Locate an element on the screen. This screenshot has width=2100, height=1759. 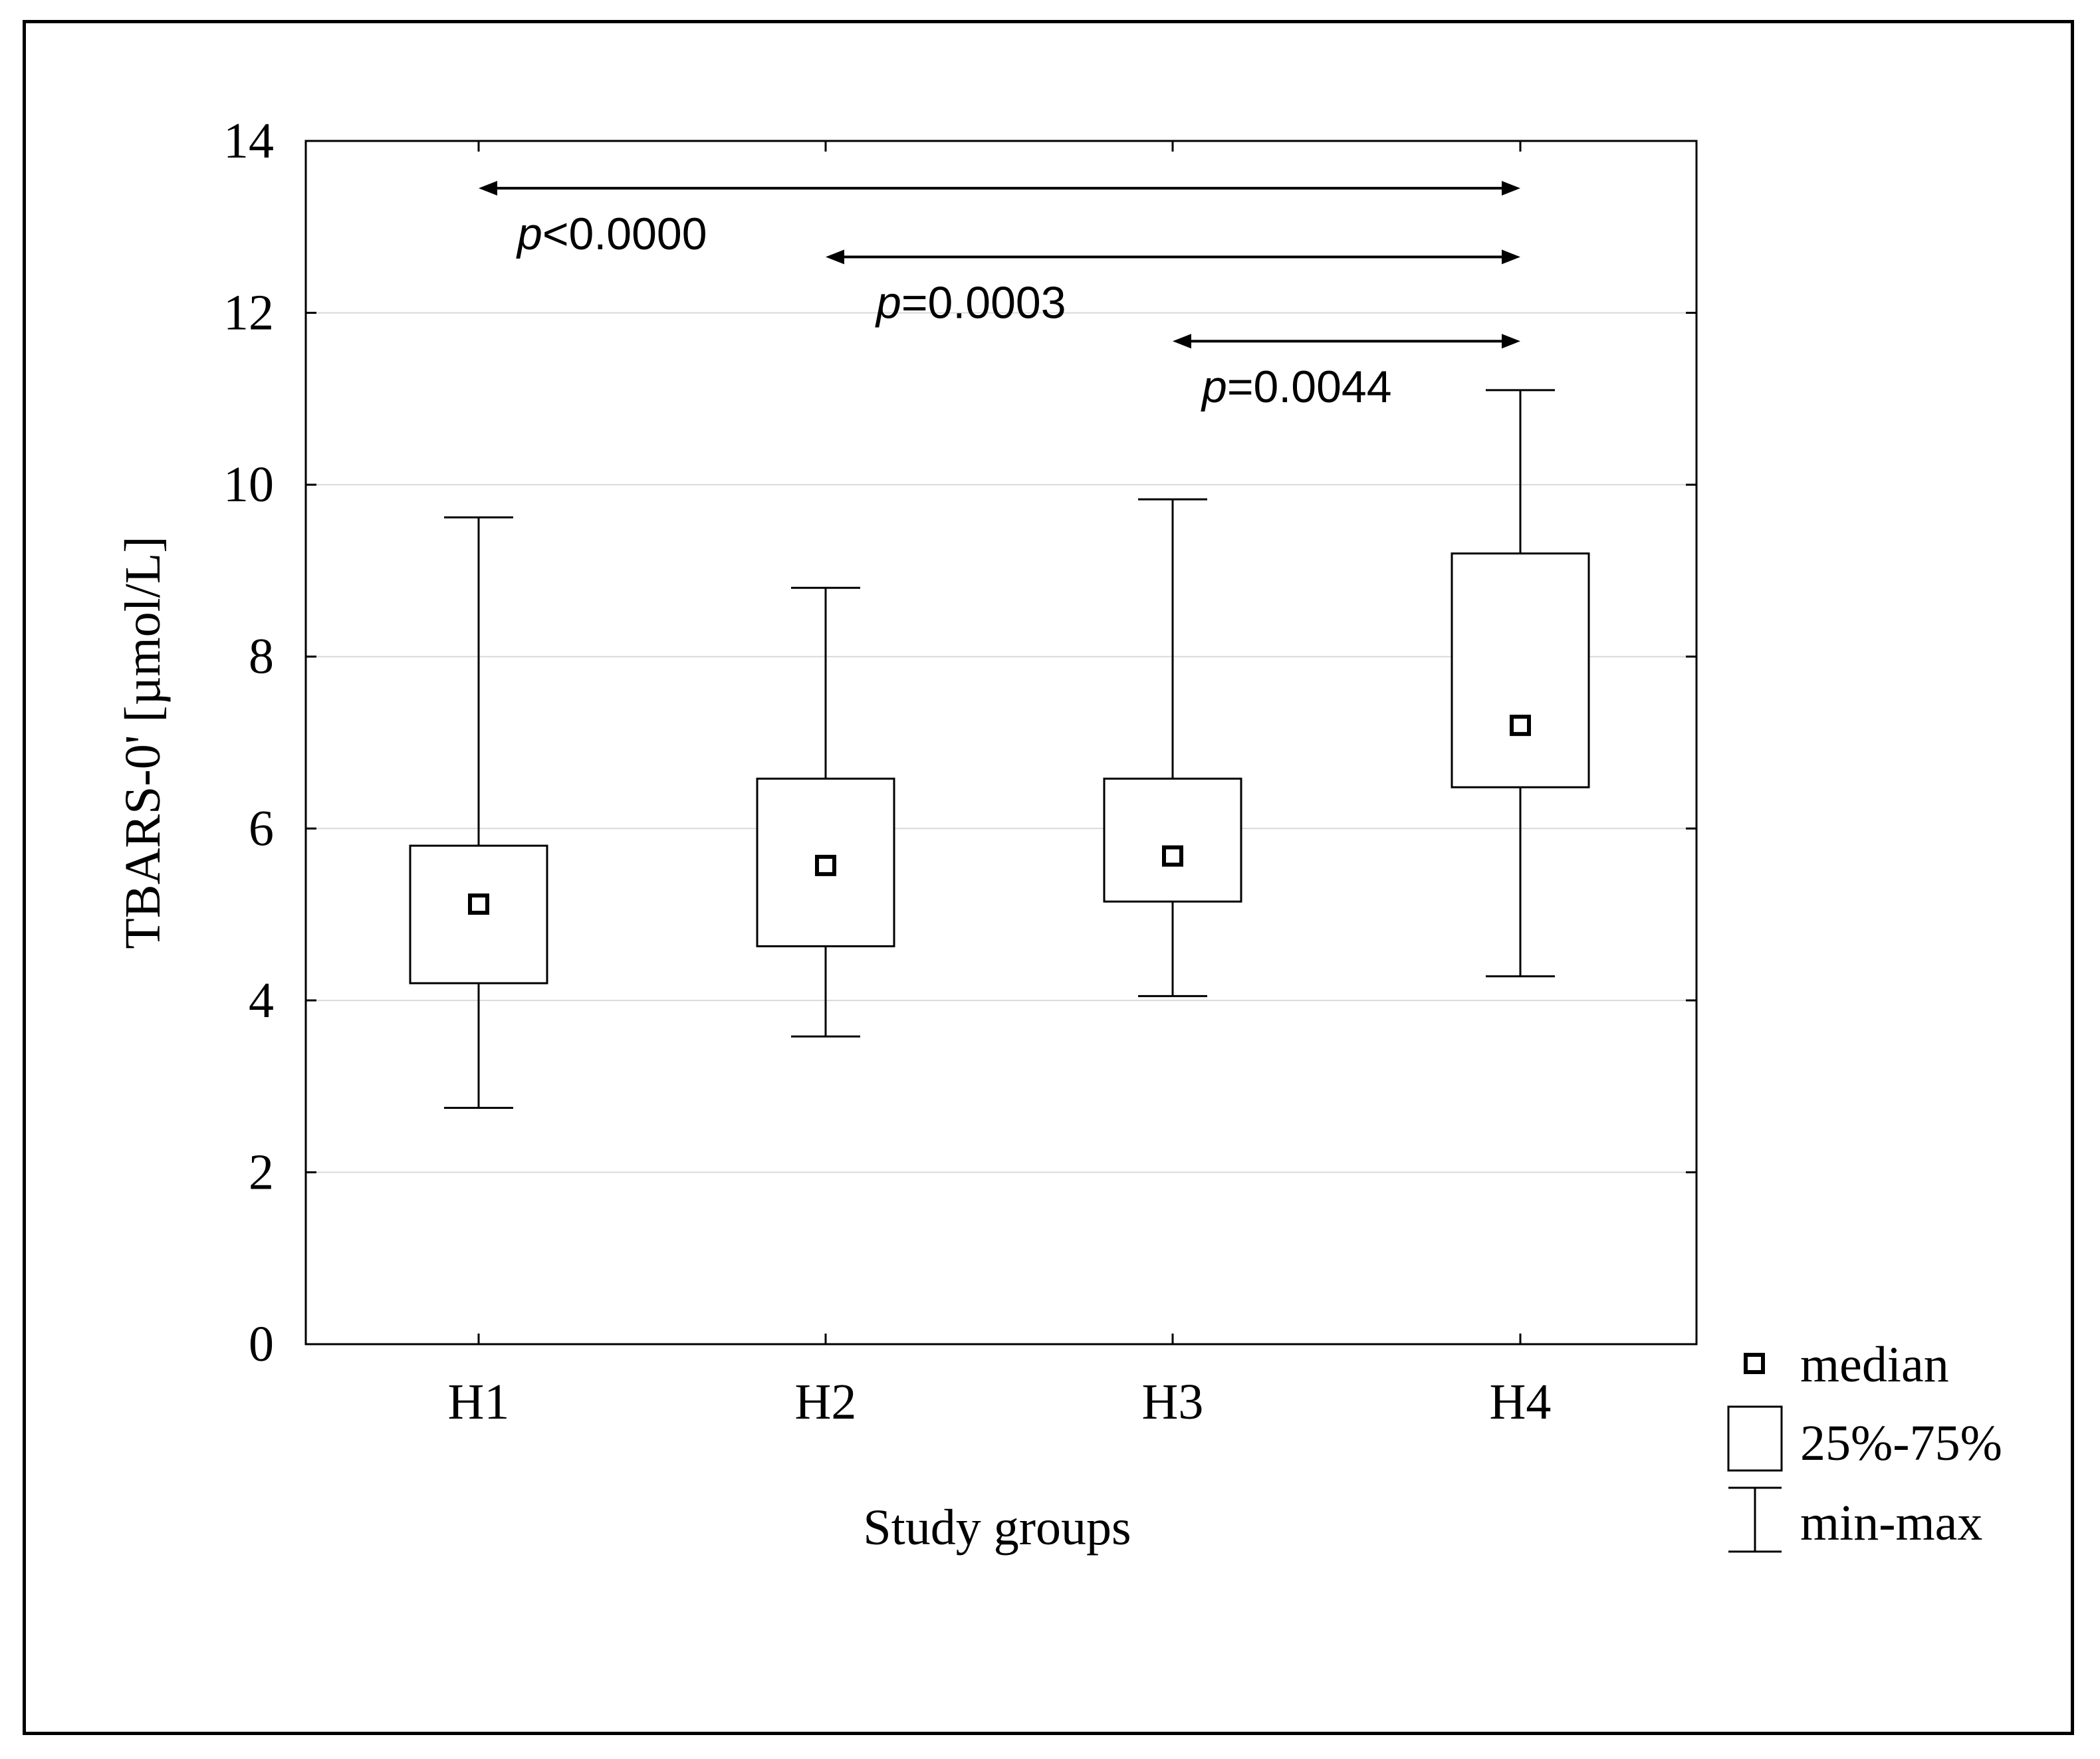
median-marker-H2 is located at coordinates (825, 865).